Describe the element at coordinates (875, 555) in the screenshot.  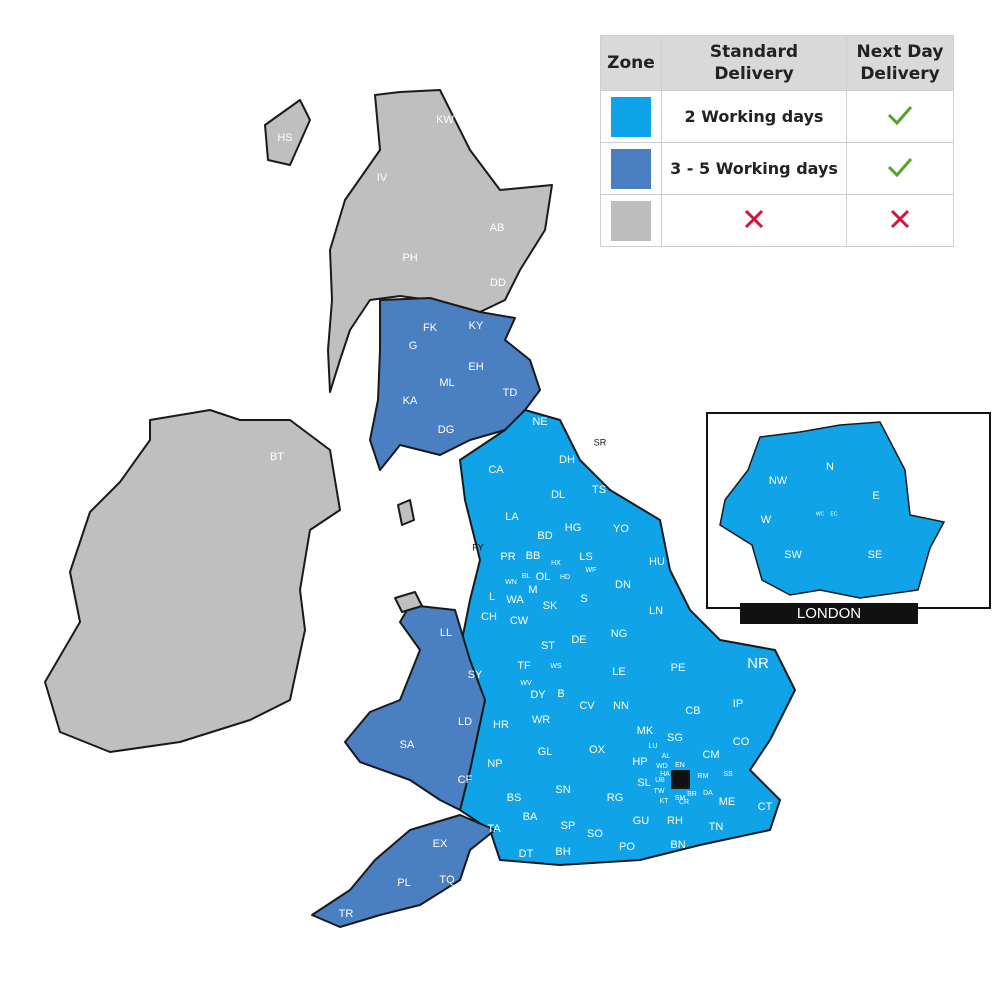
I see `london-area-label: SE` at that location.